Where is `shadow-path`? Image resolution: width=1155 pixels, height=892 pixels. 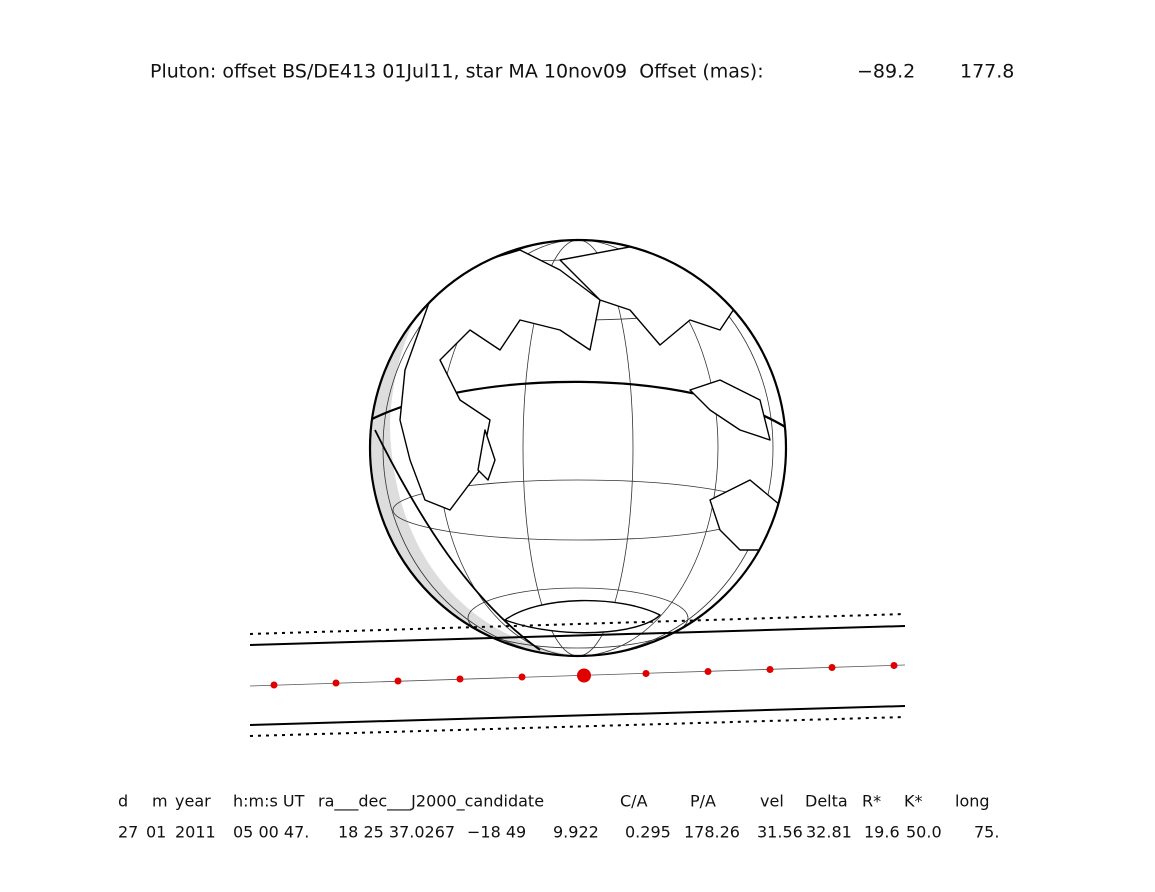
shadow-path is located at coordinates (577, 675).